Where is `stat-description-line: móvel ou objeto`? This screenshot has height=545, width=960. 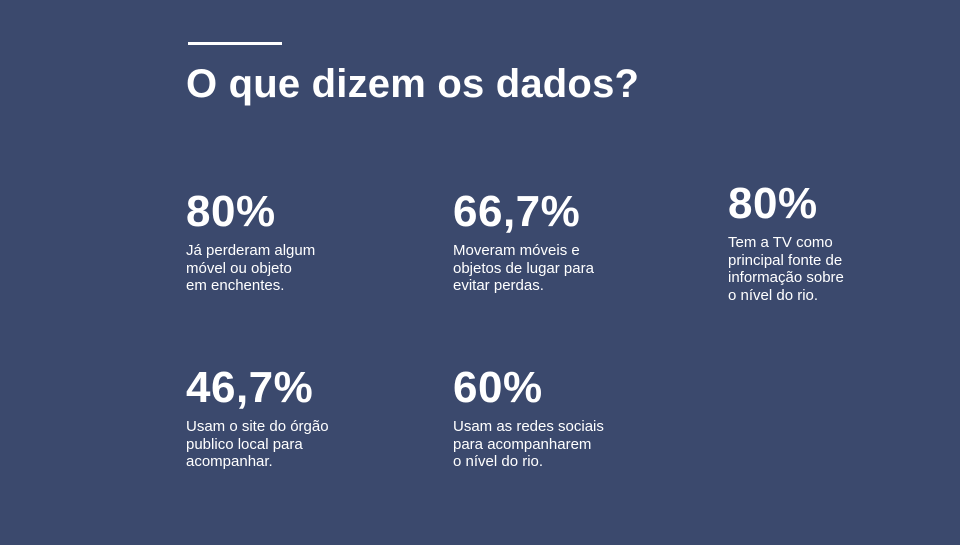 stat-description-line: móvel ou objeto is located at coordinates (239, 268).